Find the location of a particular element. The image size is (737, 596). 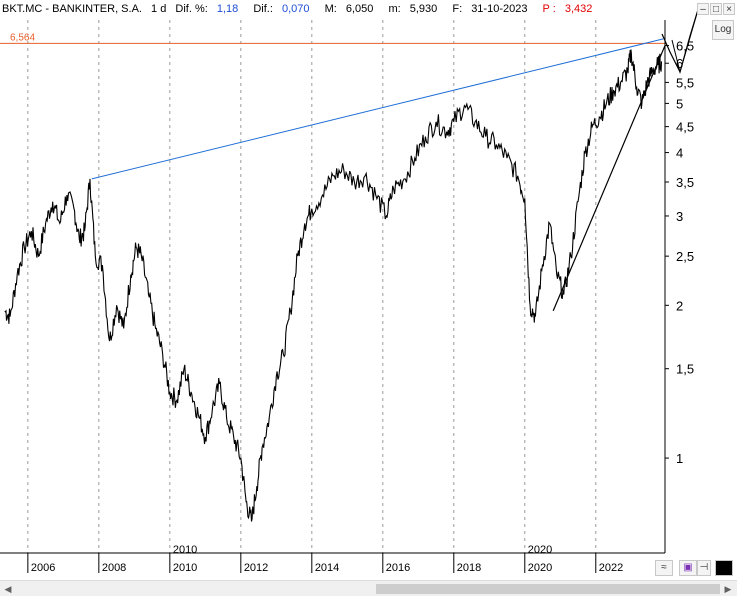

x-tick-label: 2020 is located at coordinates (540, 568).